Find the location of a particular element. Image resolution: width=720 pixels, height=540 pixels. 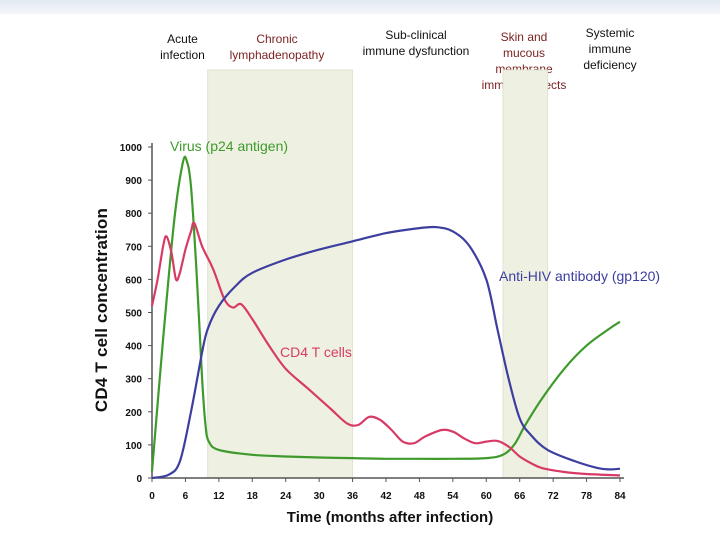

x-tick-label: 72 is located at coordinates (554, 496).